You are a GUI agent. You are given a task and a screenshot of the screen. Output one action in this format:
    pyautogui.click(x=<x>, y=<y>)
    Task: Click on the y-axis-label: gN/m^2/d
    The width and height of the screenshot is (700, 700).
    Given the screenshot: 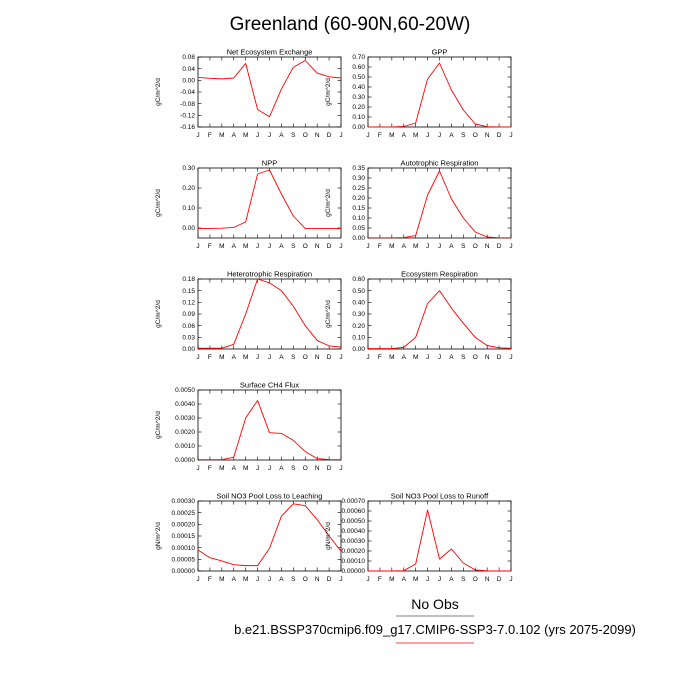 What is the action you would take?
    pyautogui.click(x=158, y=536)
    